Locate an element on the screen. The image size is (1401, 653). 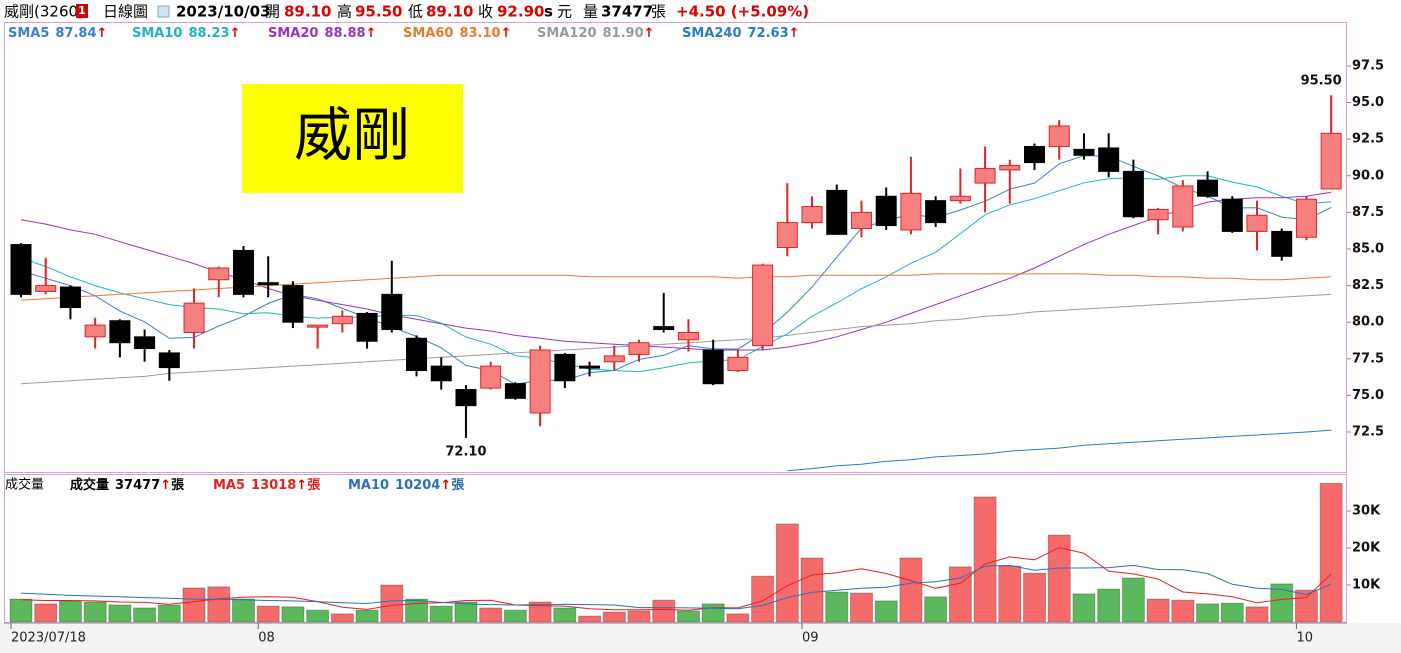
legend-entry: 成交量 37477↑張 is located at coordinates (127, 485).